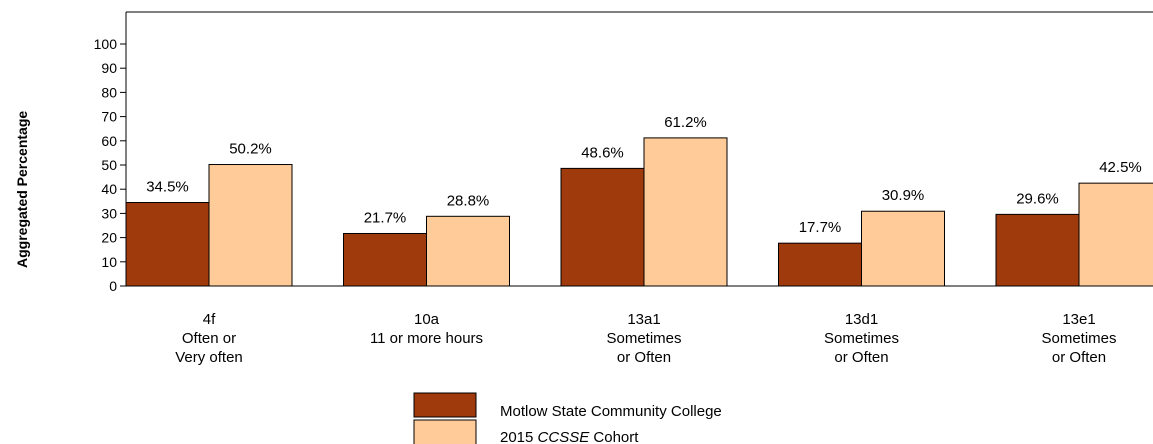 The width and height of the screenshot is (1153, 444). I want to click on x-tick-label: Very often, so click(209, 357).